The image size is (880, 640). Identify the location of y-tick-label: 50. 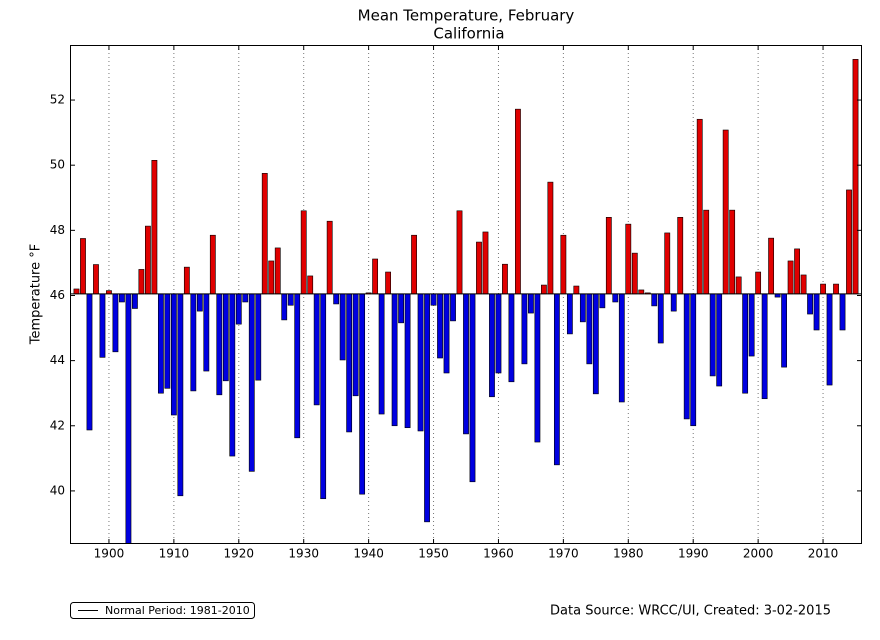
(57, 165).